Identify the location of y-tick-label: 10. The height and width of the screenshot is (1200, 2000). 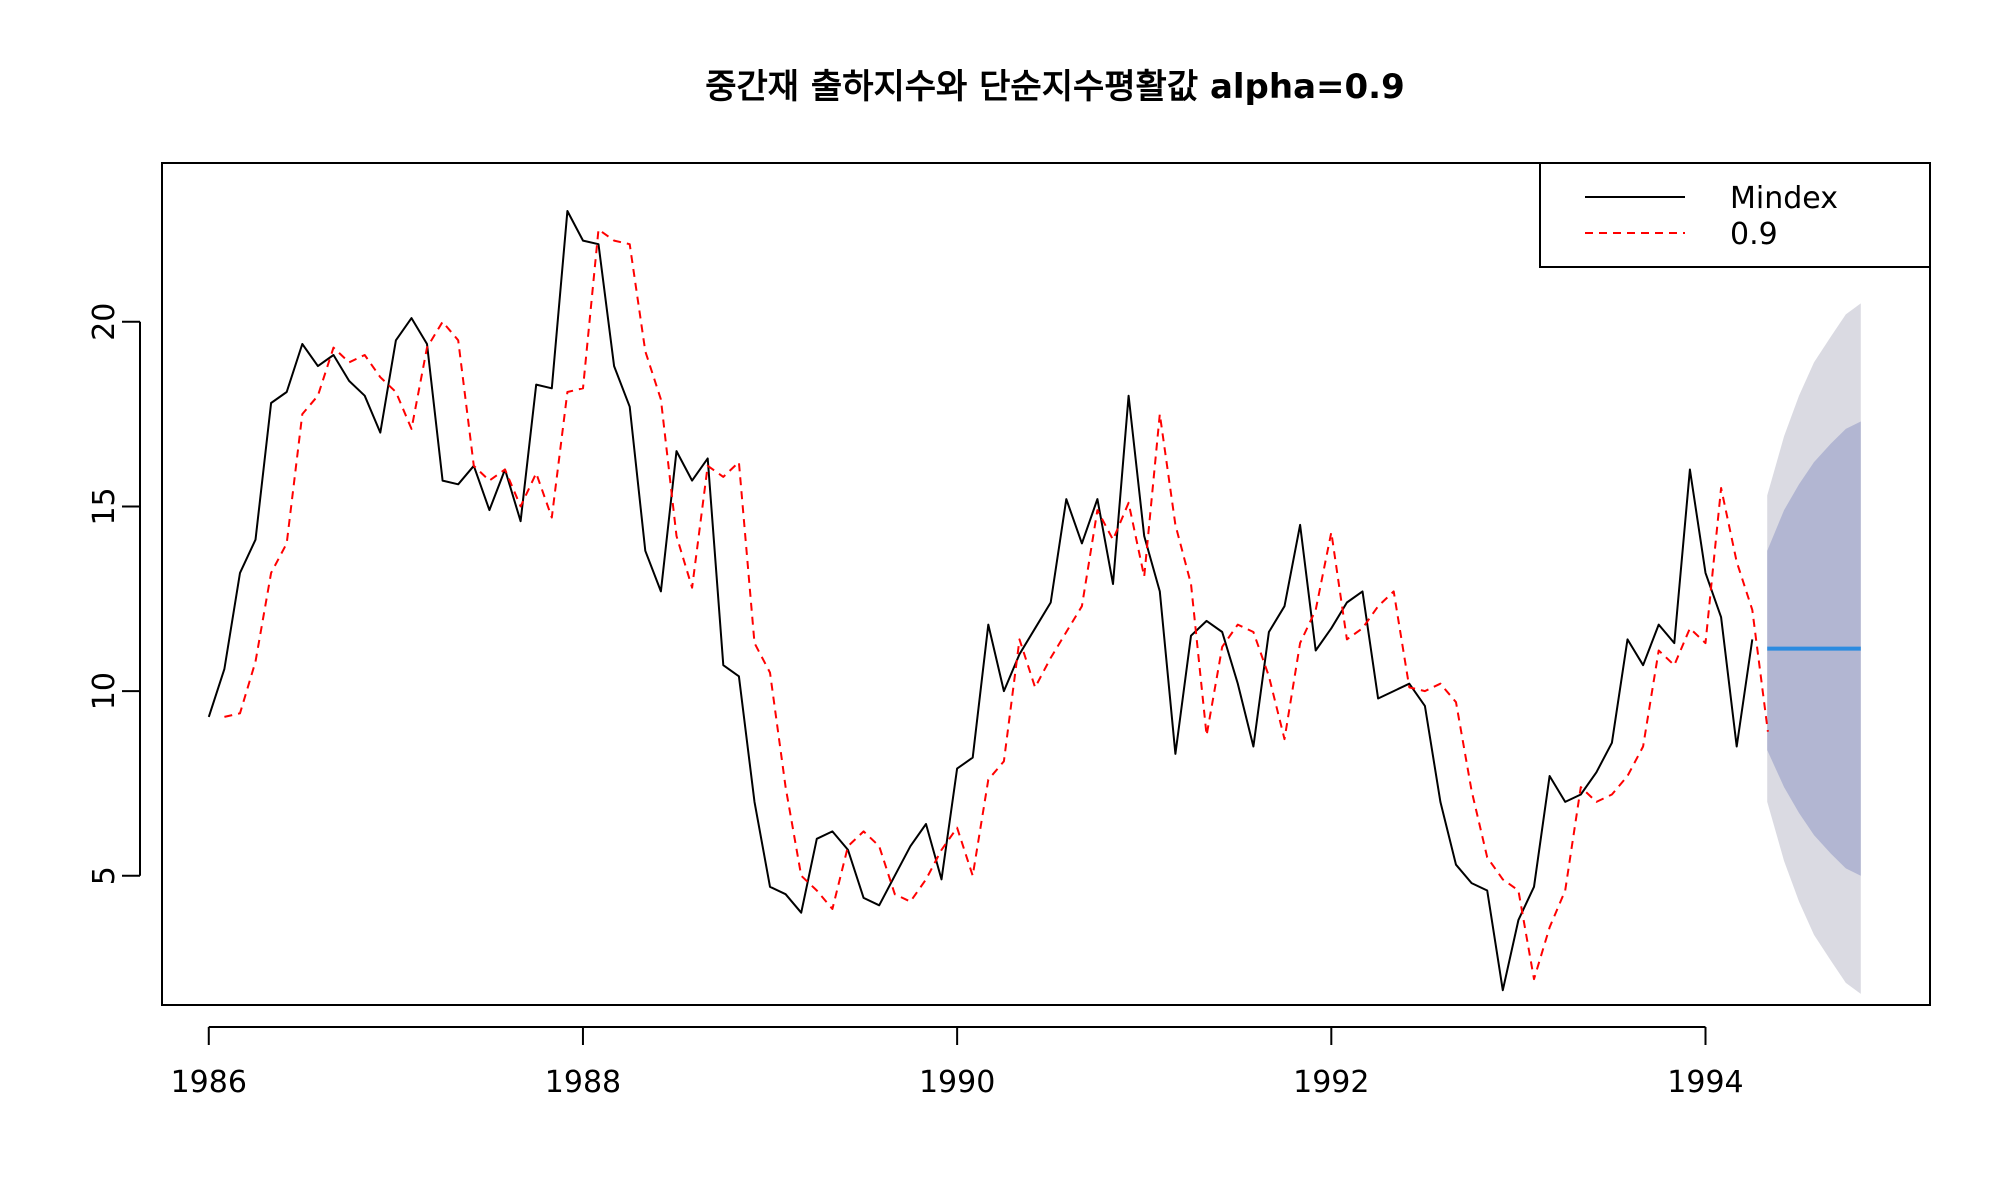
(104, 691).